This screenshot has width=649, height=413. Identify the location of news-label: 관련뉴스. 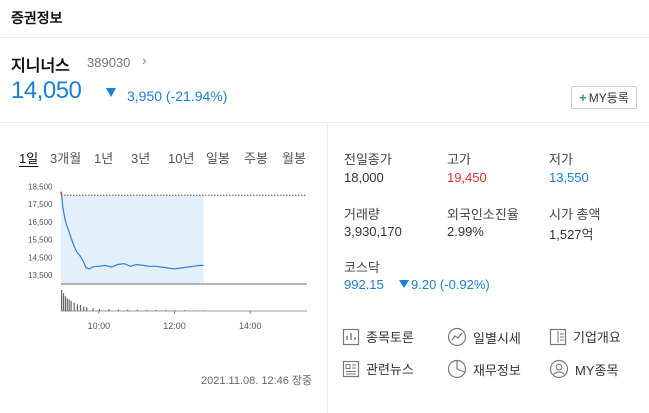
(390, 369).